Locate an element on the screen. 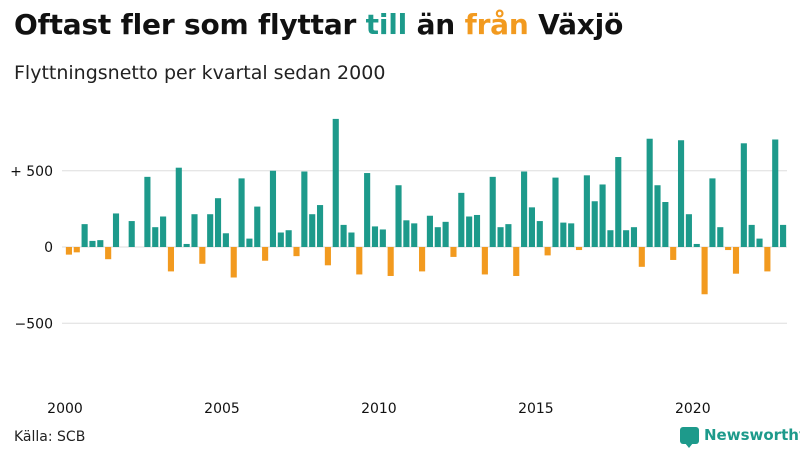 Image resolution: width=800 pixels, height=450 pixels. x-tick-label: 2010 is located at coordinates (379, 409).